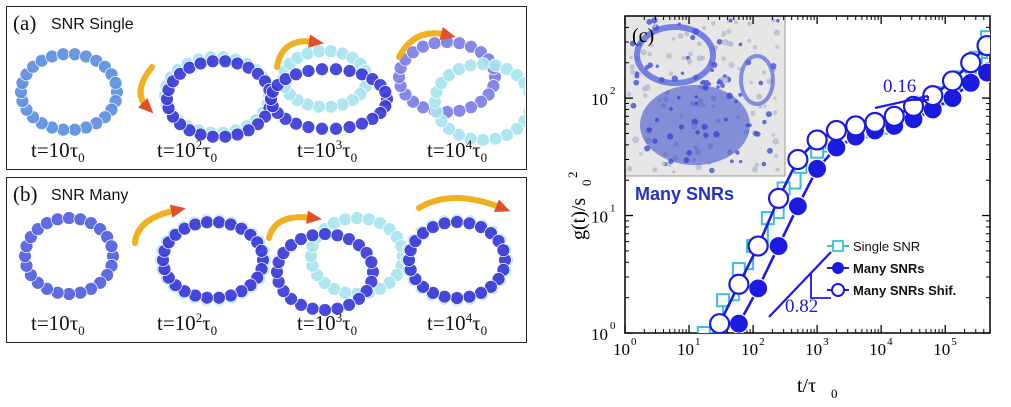 Image resolution: width=1011 pixels, height=407 pixels. Describe the element at coordinates (675, 55) in the screenshot. I see `inset-ring` at that location.